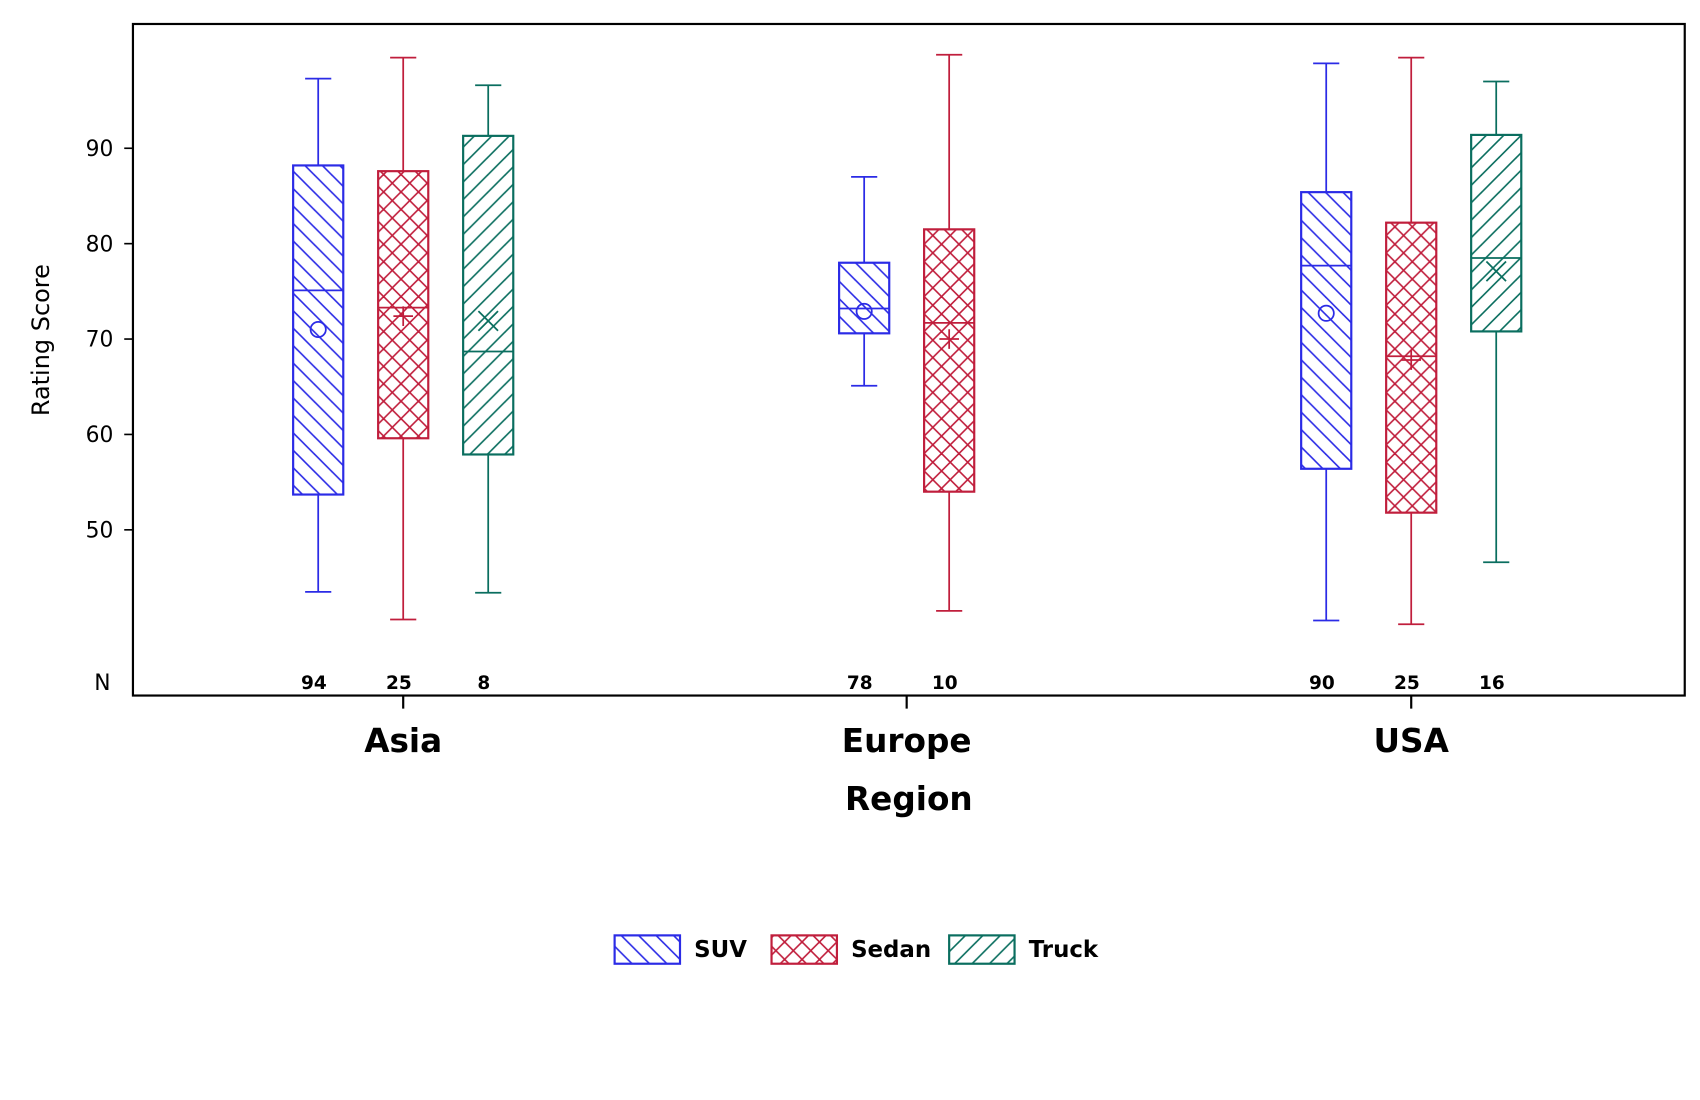  What do you see at coordinates (1496, 387) in the screenshot?
I see `box-usa-truck: 16` at bounding box center [1496, 387].